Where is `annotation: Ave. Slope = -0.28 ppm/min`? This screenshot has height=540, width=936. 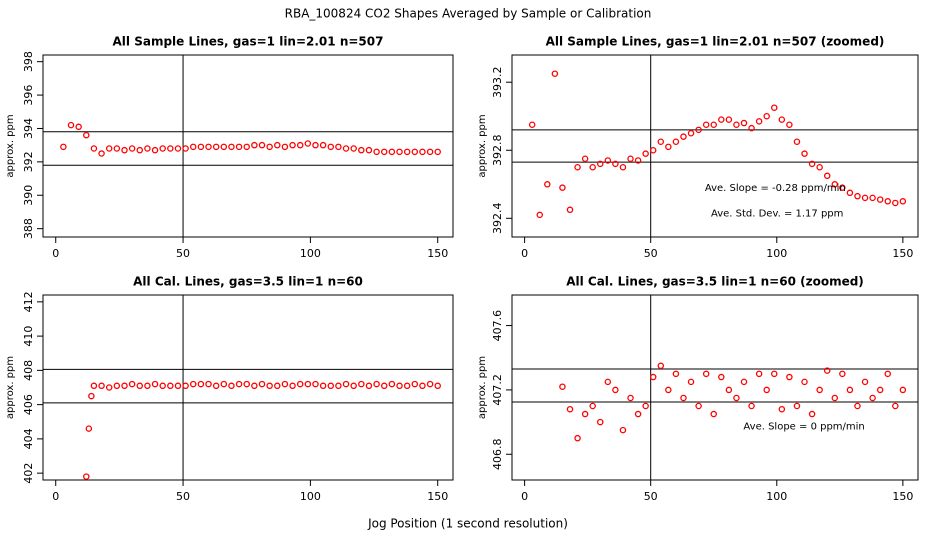 annotation: Ave. Slope = -0.28 ppm/min is located at coordinates (775, 188).